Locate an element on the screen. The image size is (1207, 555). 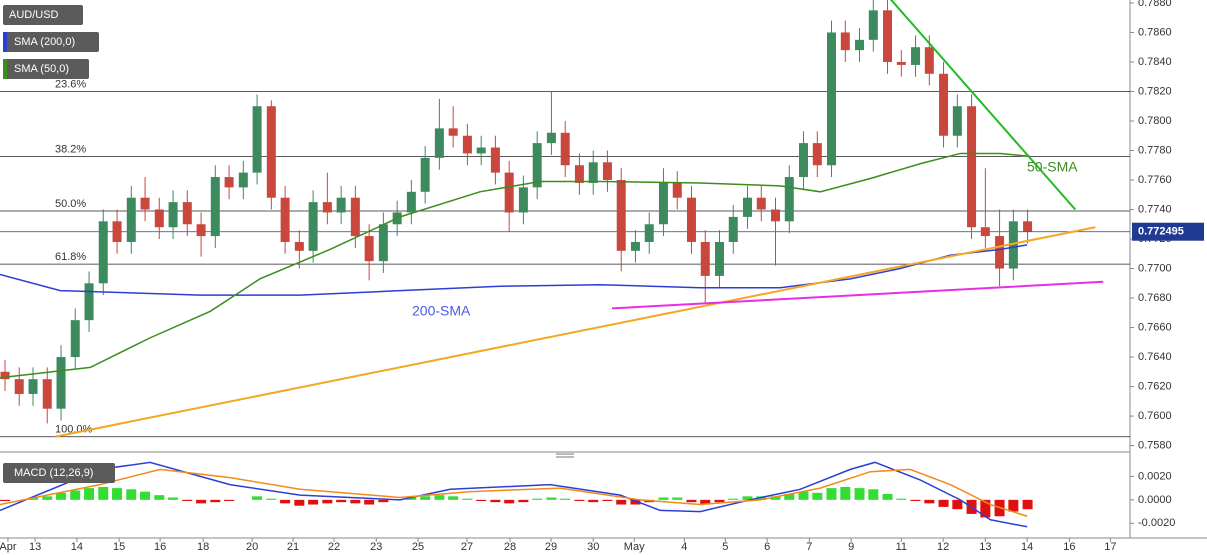
y-tick-label: 0.7800 is located at coordinates (1155, 121).